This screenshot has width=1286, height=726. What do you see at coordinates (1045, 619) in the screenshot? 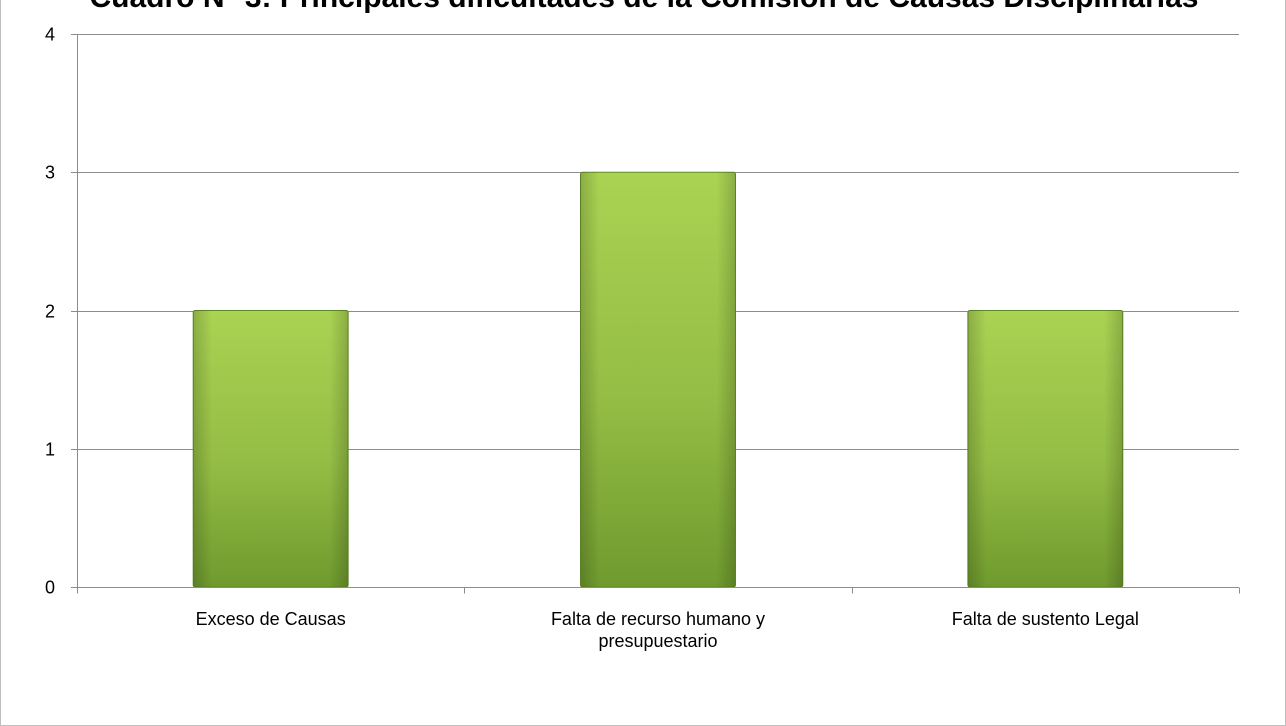
I see `x-tick-label: Falta de sustento Legal` at bounding box center [1045, 619].